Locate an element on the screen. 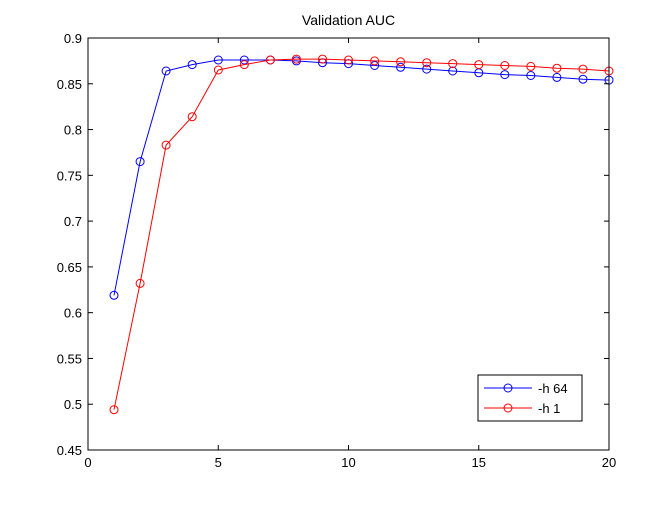 This screenshot has width=672, height=509. legend-box is located at coordinates (530, 398).